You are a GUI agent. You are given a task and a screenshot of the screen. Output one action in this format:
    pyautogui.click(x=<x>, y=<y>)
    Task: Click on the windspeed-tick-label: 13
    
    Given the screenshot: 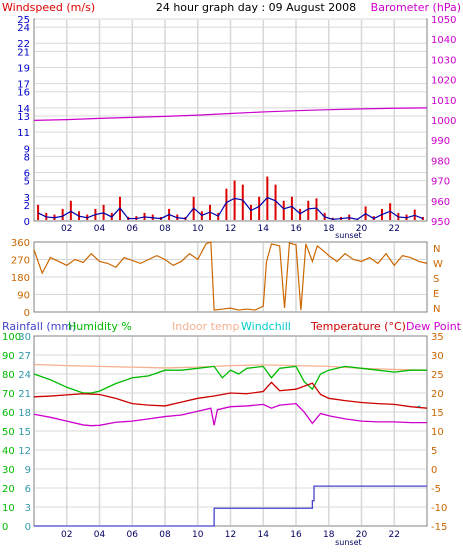 What is the action you would take?
    pyautogui.click(x=23, y=117)
    